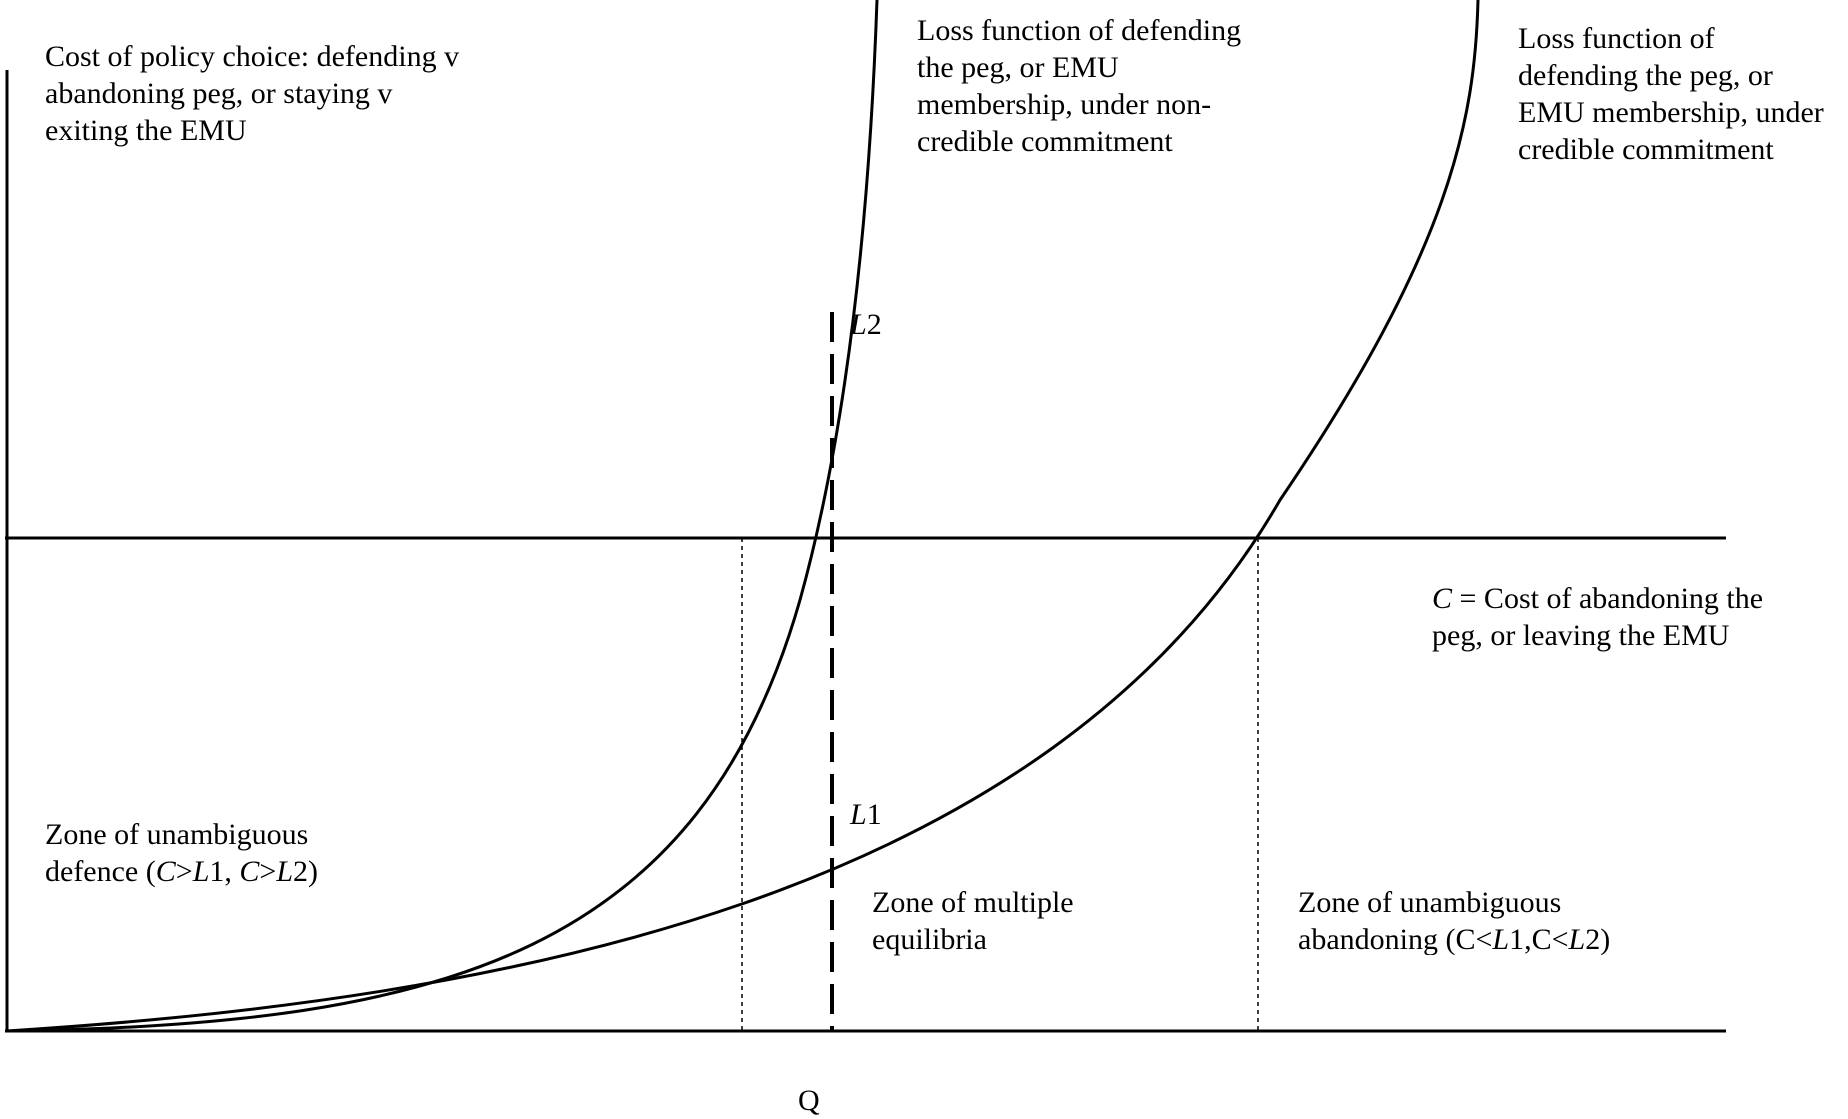 The image size is (1848, 1119). I want to click on point-l2-label: L2, so click(866, 324).